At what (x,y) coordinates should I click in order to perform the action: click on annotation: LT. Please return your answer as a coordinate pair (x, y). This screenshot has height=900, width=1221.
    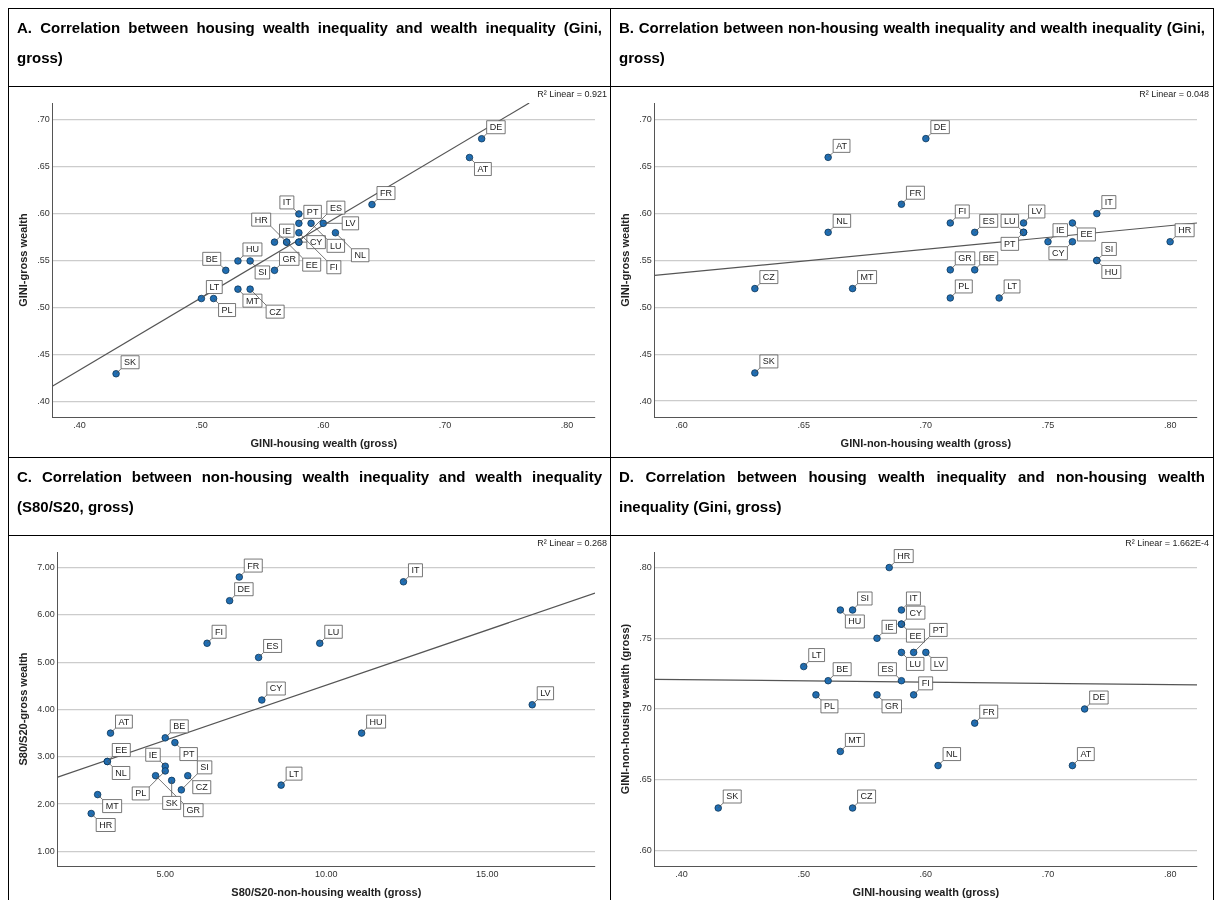
    Looking at the image, I should click on (817, 655).